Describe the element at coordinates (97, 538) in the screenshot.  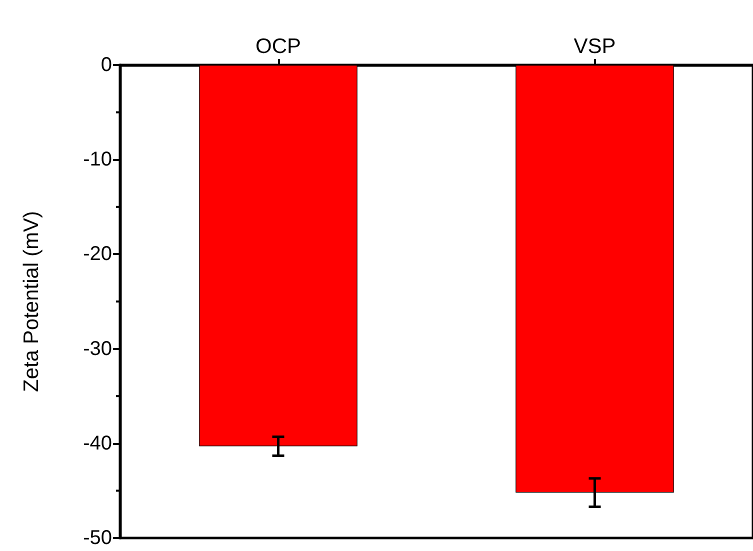
I see `y-tick-label: -50` at that location.